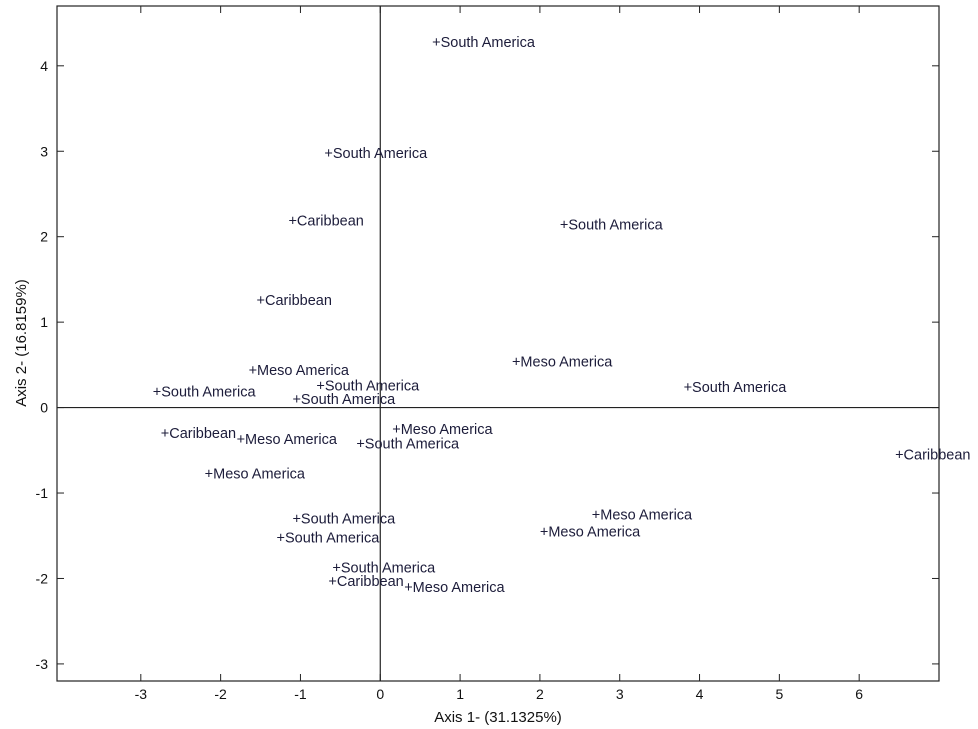 The height and width of the screenshot is (729, 978). I want to click on x-tick-label: 4, so click(700, 694).